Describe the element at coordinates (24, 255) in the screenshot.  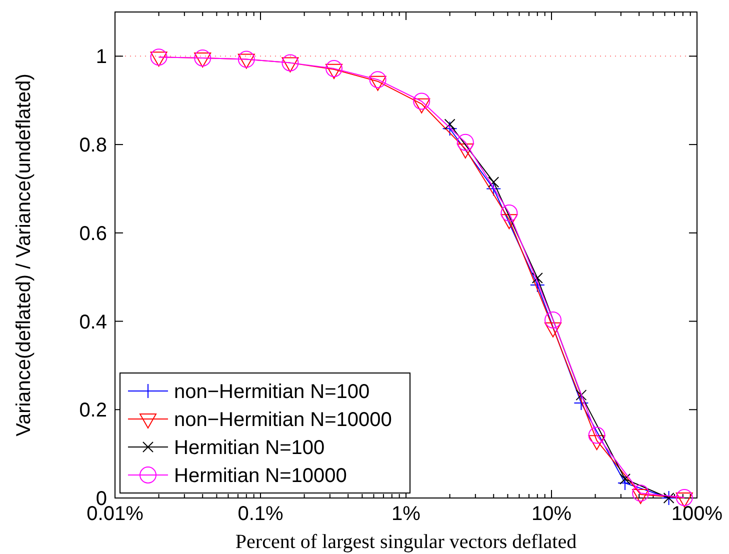
I see `y-axis-title: Variance(deflated) / Variance(undeflated)` at that location.